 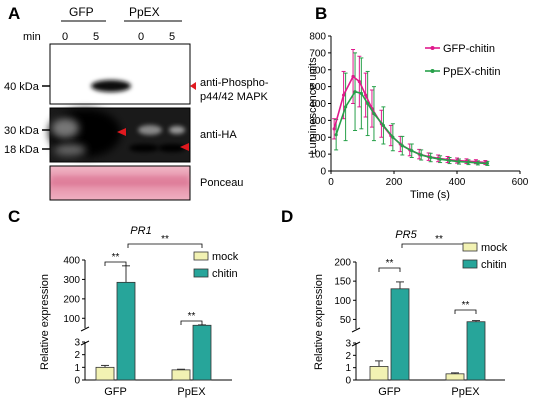 I want to click on ytick-label-b: 0, so click(x=323, y=172).